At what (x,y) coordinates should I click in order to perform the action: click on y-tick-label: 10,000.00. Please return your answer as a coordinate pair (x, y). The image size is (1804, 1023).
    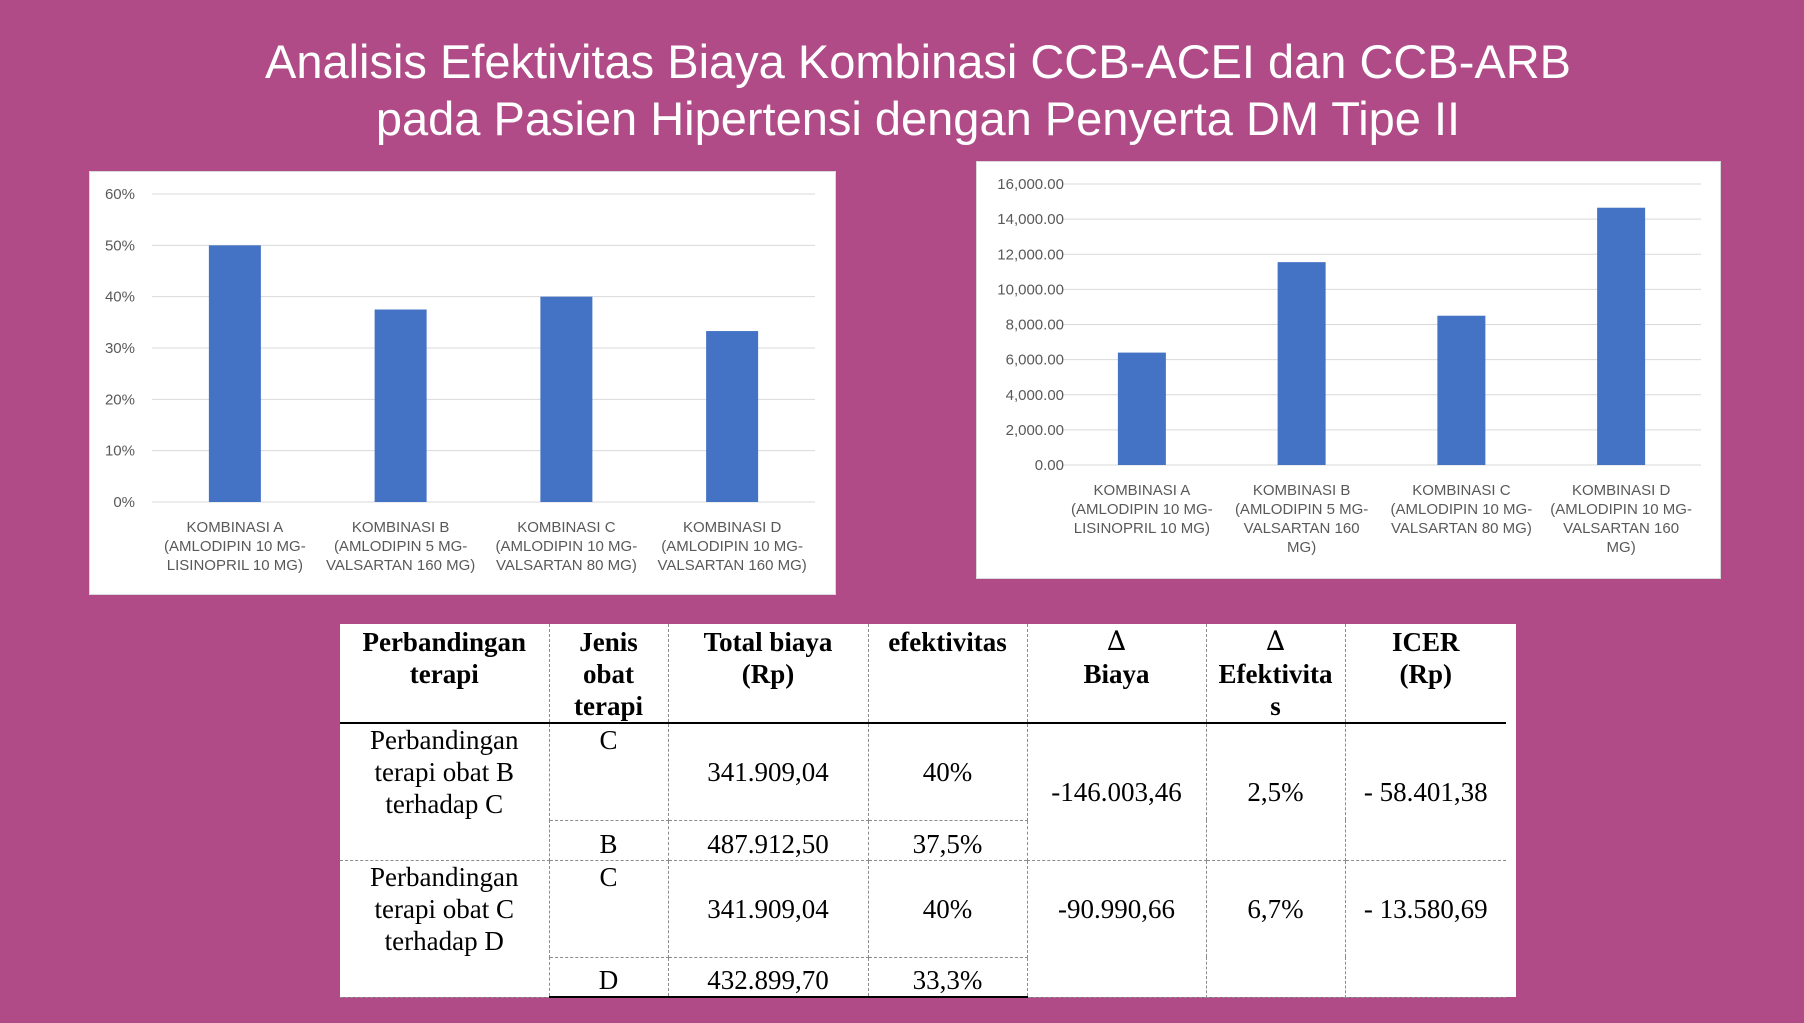
    Looking at the image, I should click on (1030, 289).